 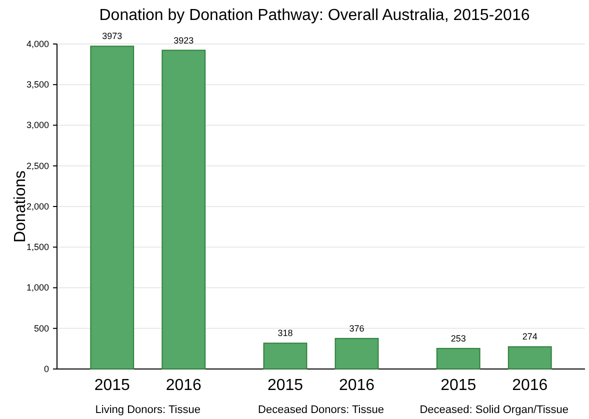 I want to click on data-label: 274, so click(x=530, y=337).